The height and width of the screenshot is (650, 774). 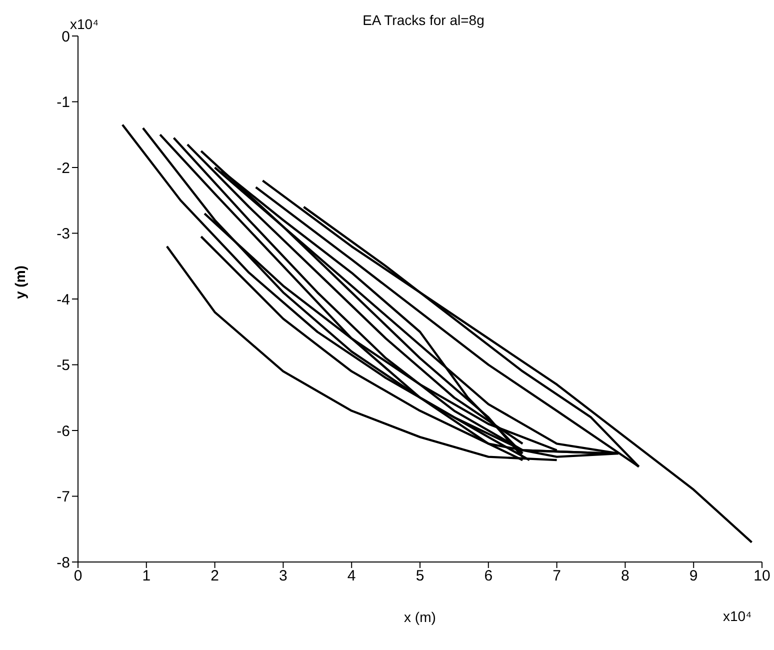 I want to click on x-tick-label: 9, so click(x=693, y=576).